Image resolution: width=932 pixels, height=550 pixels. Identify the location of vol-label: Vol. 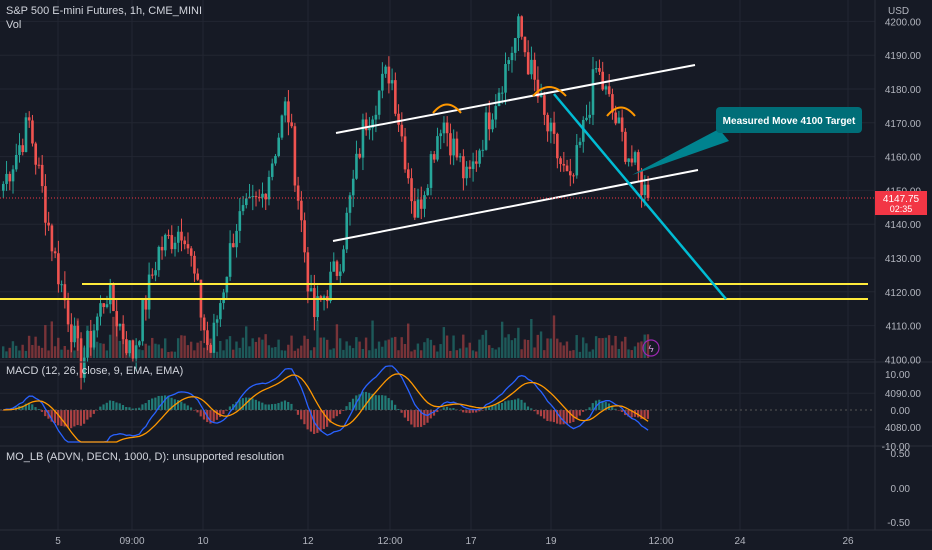
(13, 25).